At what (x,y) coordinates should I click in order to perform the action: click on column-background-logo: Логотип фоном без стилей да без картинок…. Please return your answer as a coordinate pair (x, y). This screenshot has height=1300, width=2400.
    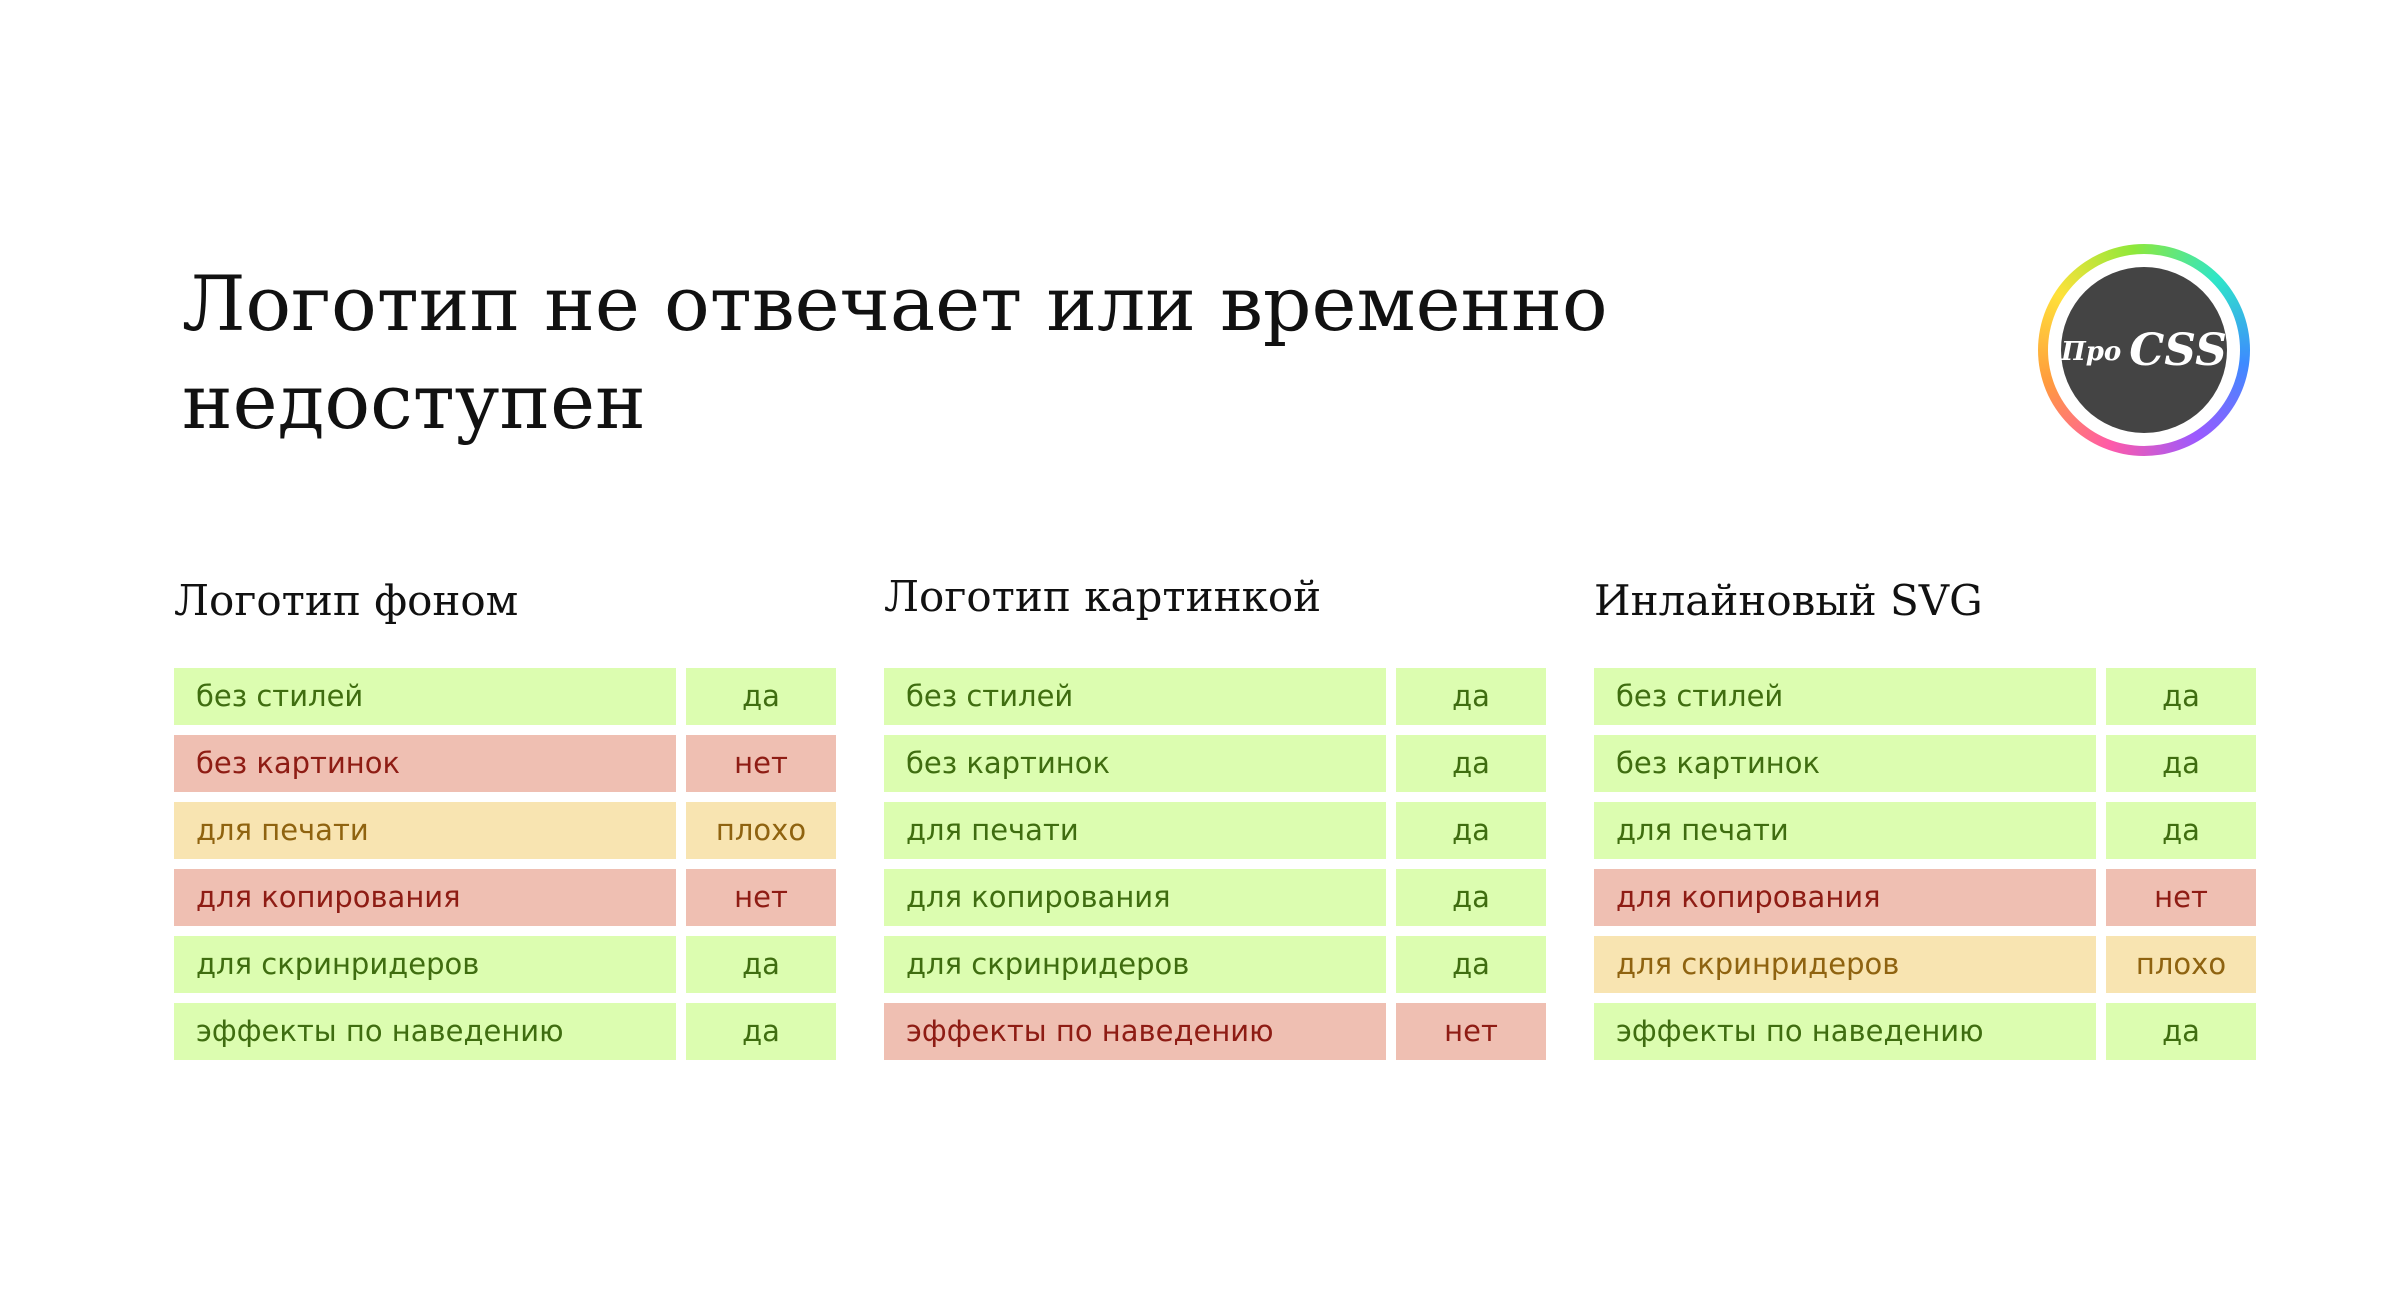
    Looking at the image, I should click on (505, 815).